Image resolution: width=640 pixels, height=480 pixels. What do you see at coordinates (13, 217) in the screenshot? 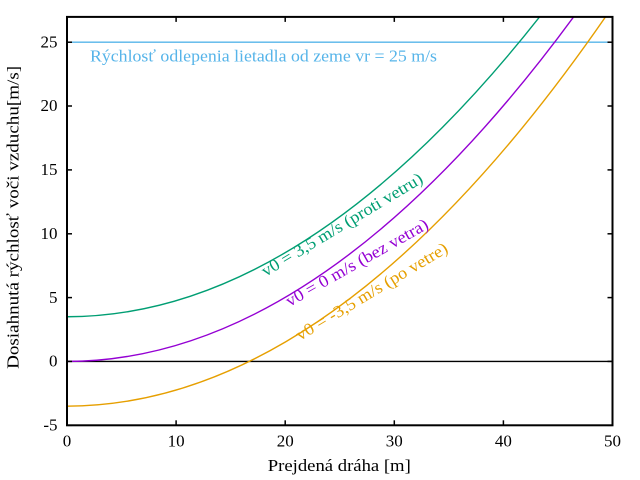
I see `svg-text:Dosiahnutá rýchlosť voči vzduc: Dosiahnutá rýchlosť voči vzduchu[m/s]` at bounding box center [13, 217].